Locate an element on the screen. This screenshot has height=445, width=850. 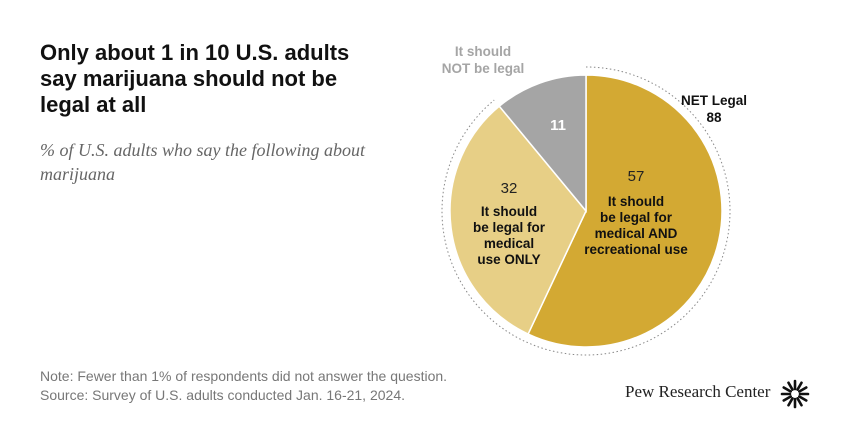
slice-value-medical-only: 32 is located at coordinates (509, 188).